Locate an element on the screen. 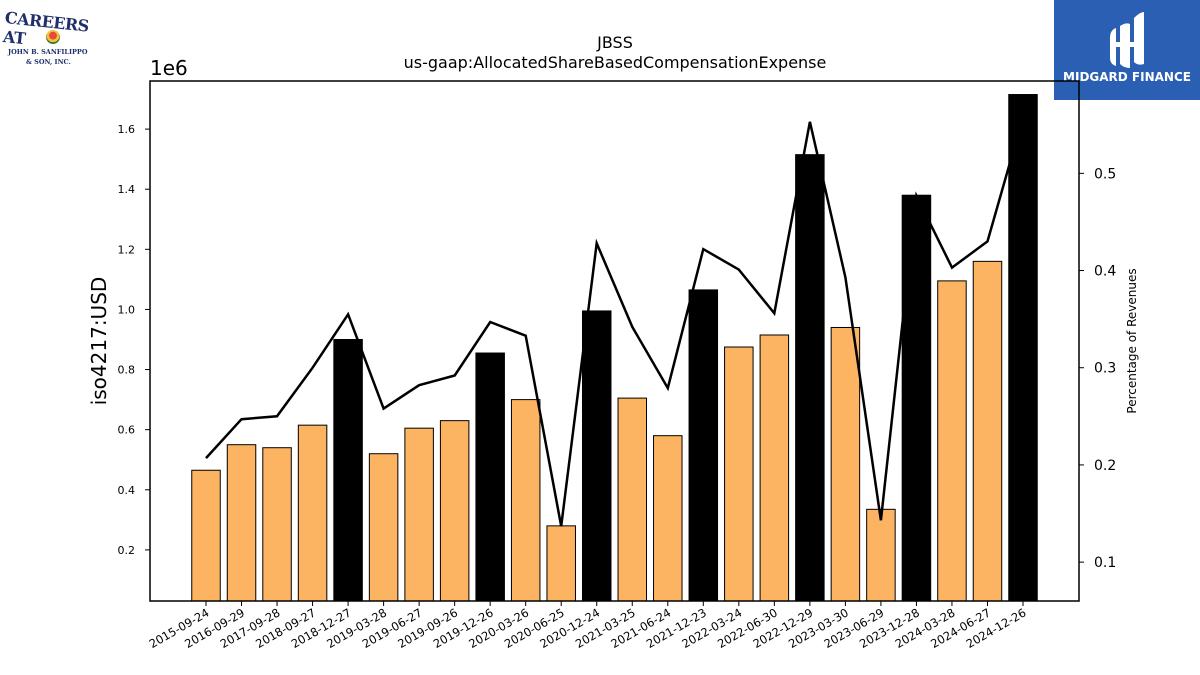  y2-tick-label: 0.3 is located at coordinates (1105, 369).